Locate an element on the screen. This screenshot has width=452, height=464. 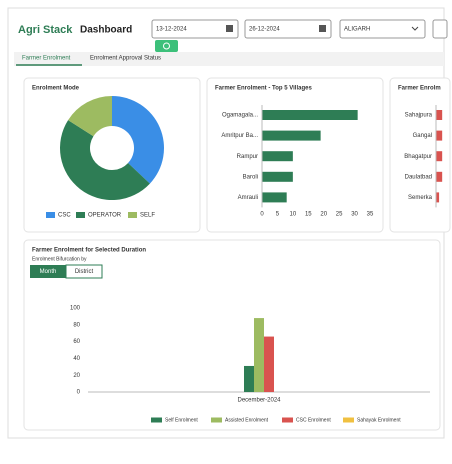
x-tick-label: December-2024 is located at coordinates (259, 401).